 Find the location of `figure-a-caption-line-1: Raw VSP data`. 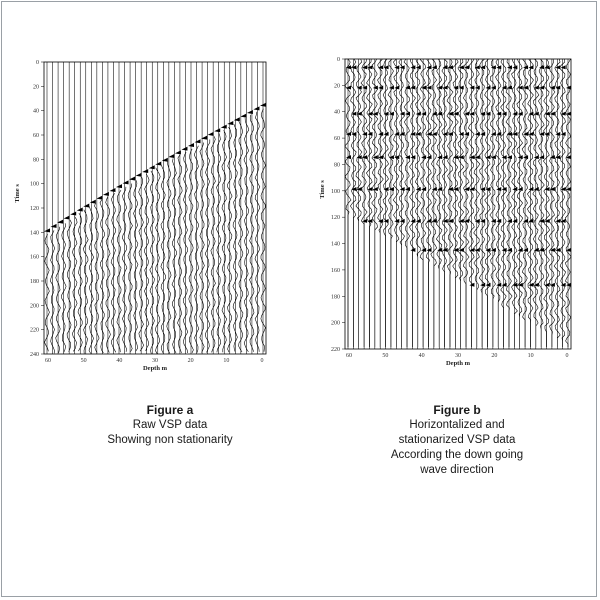

figure-a-caption-line-1: Raw VSP data is located at coordinates (170, 425).